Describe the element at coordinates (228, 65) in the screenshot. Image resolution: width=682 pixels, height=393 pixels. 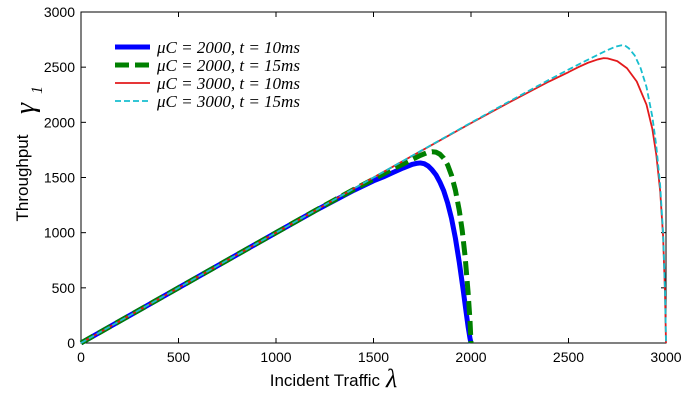
I see `legend-label-2: μC = 2000, t = 15ms` at that location.